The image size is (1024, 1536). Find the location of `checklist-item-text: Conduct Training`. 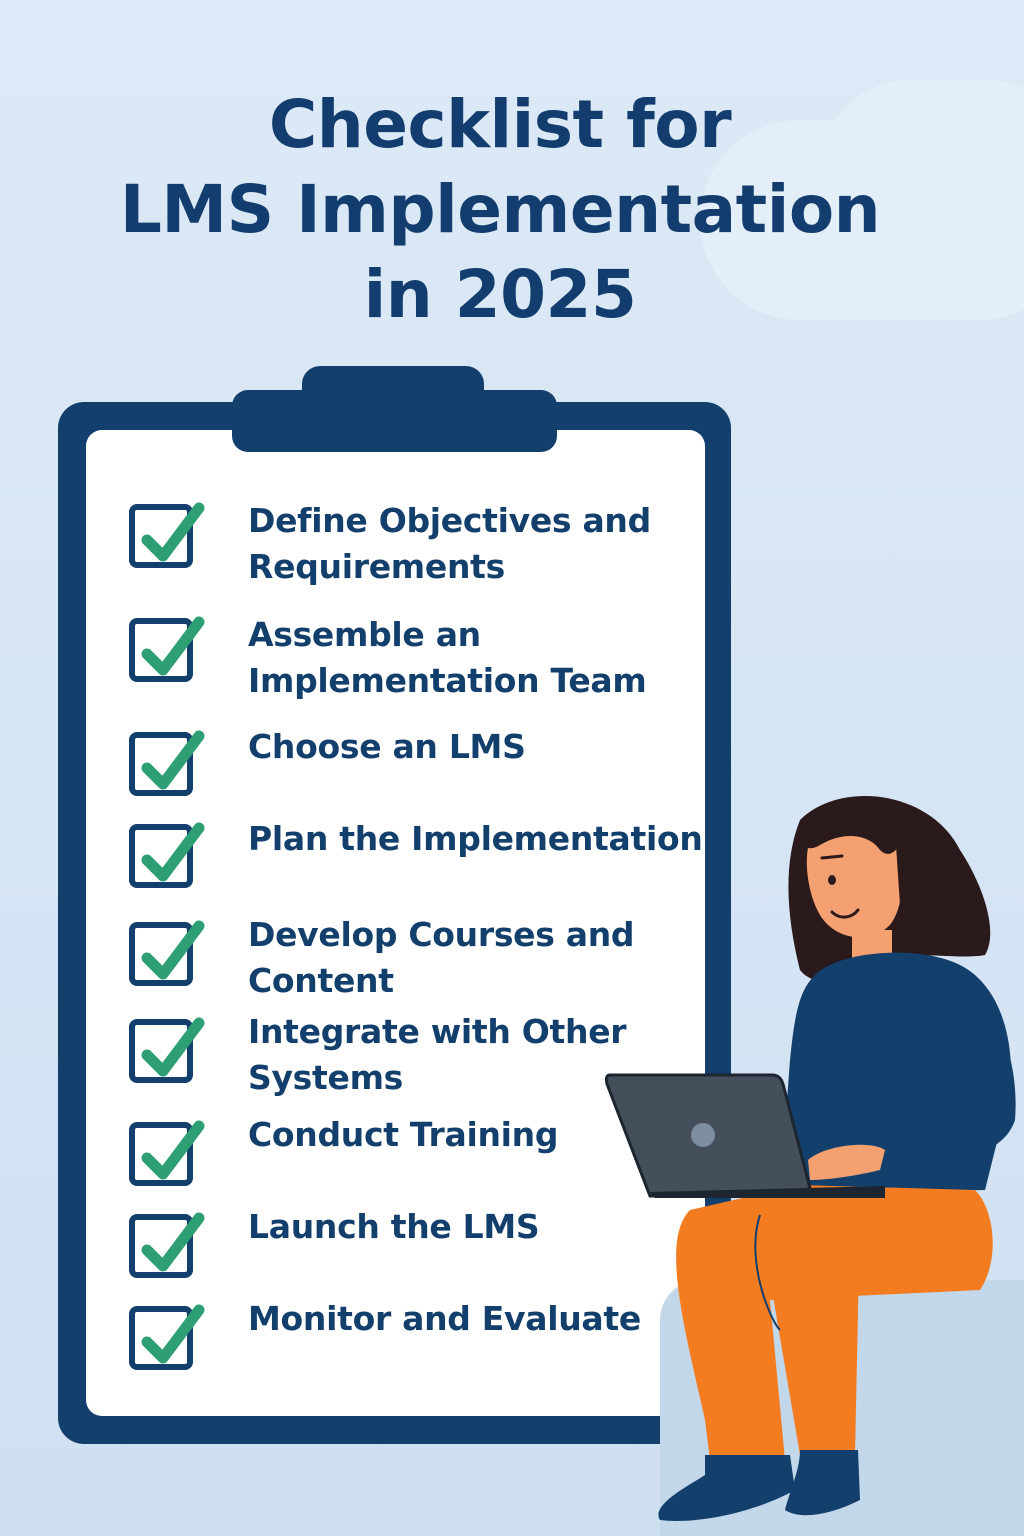

checklist-item-text: Conduct Training is located at coordinates (478, 1135).